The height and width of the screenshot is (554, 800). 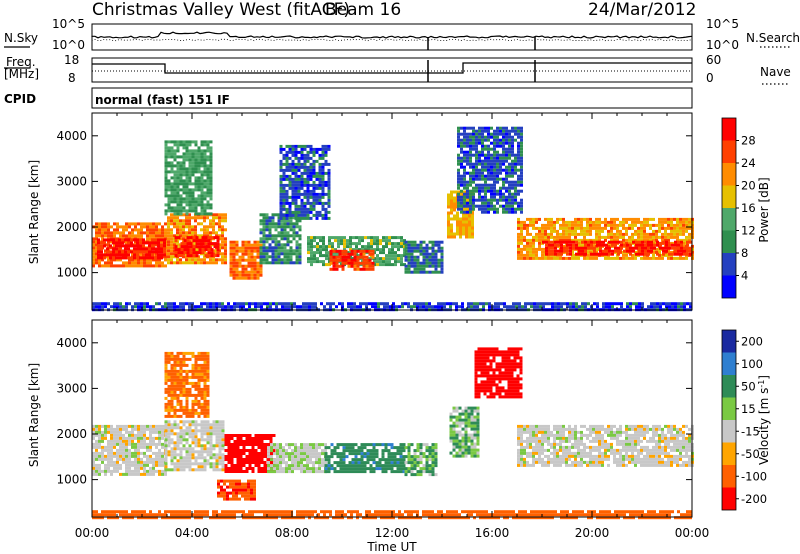 What do you see at coordinates (722, 45) in the screenshot?
I see `nsearch-bottom-tick: 10^0` at bounding box center [722, 45].